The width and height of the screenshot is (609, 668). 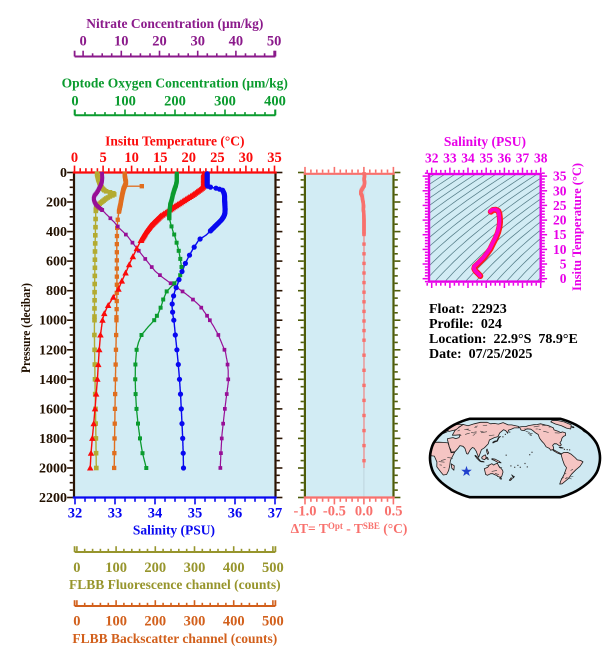 I want to click on svg-text: Pressure (decibar), so click(x=25, y=328).